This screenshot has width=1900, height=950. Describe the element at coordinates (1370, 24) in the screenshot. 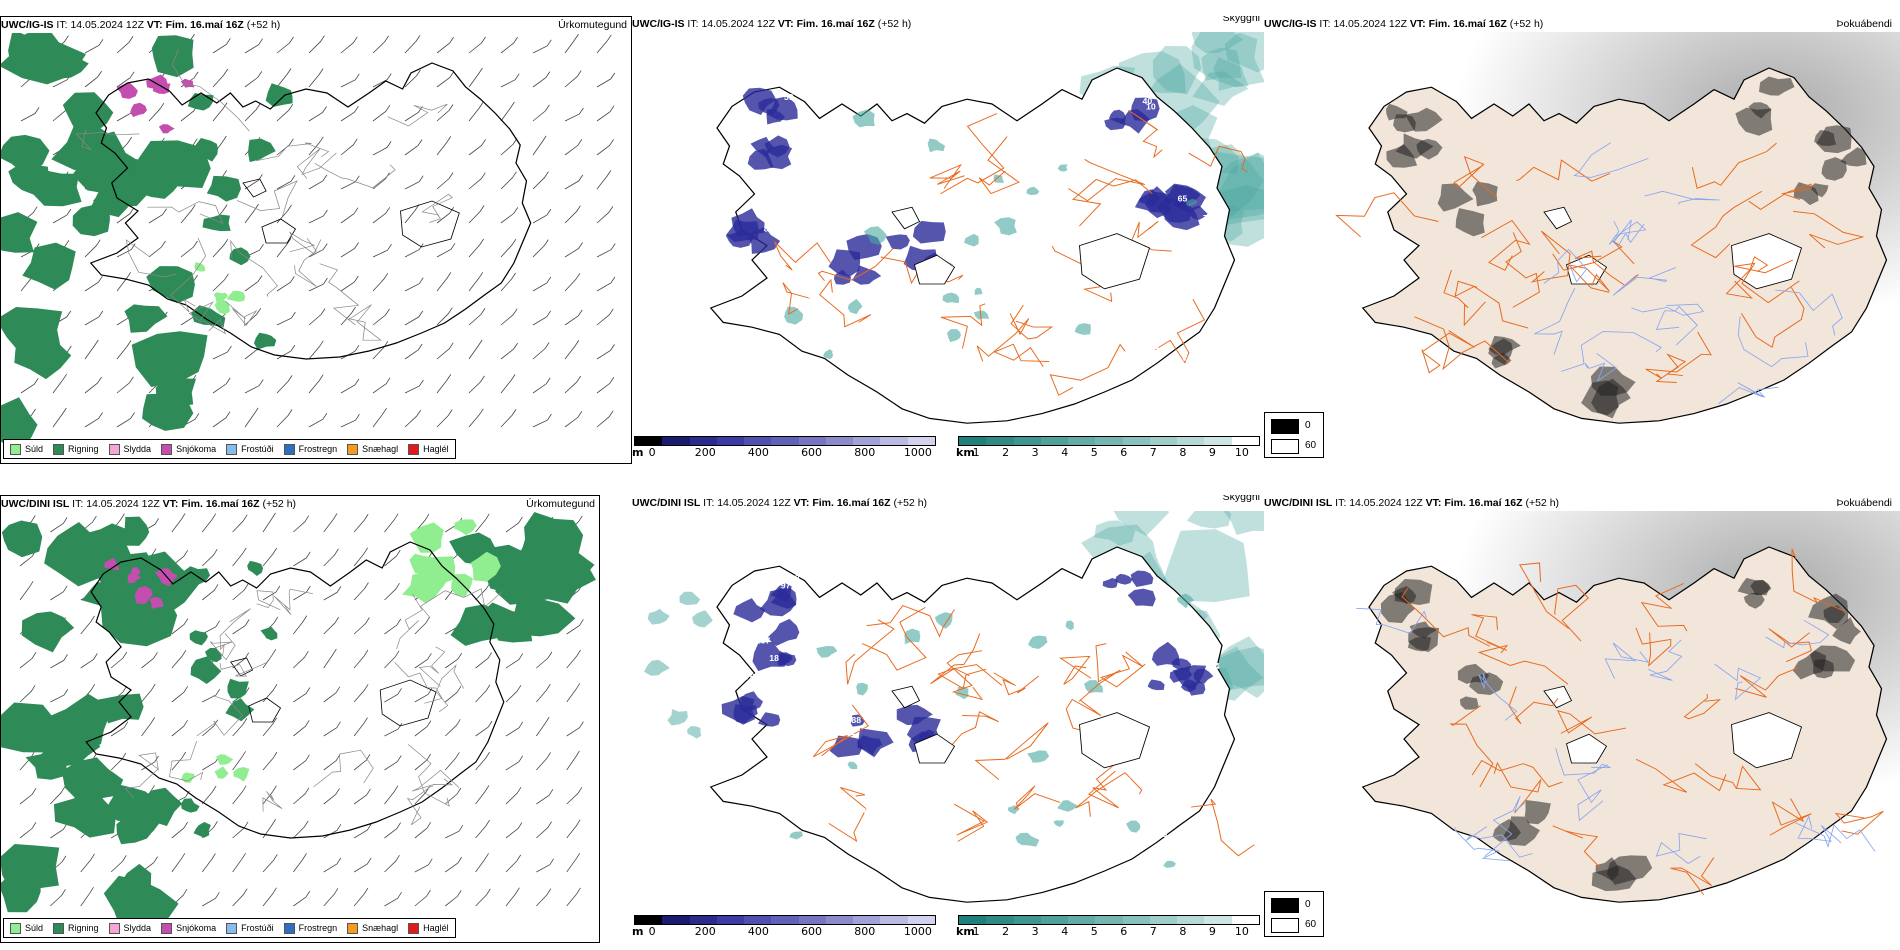

I see `init-time: 14.05.2024 12Z` at that location.